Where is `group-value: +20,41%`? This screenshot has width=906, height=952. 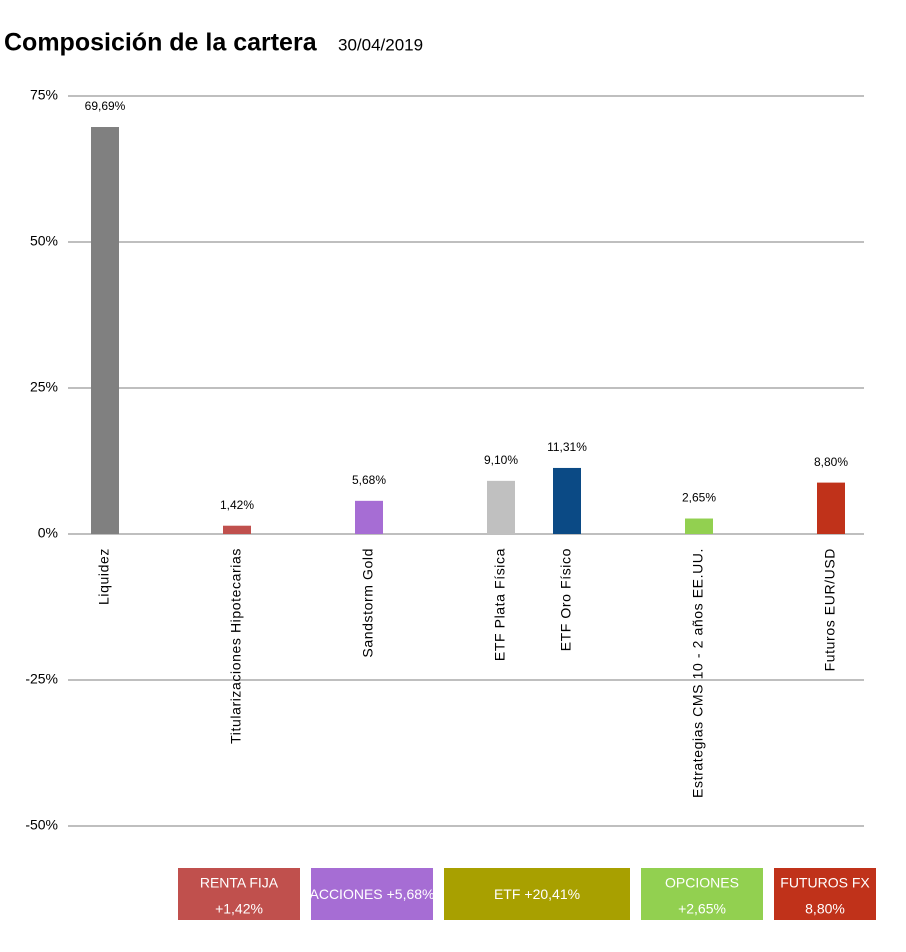 group-value: +20,41% is located at coordinates (552, 894).